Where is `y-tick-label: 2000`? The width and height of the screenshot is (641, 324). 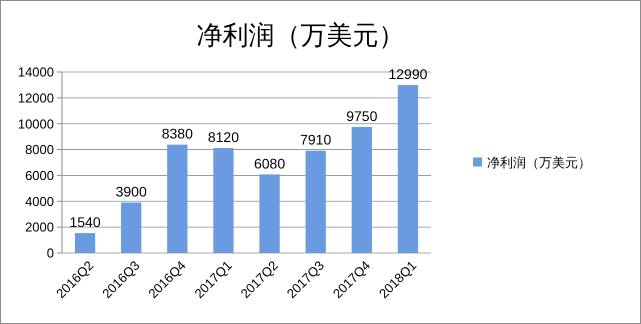
y-tick-label: 2000 is located at coordinates (39, 227).